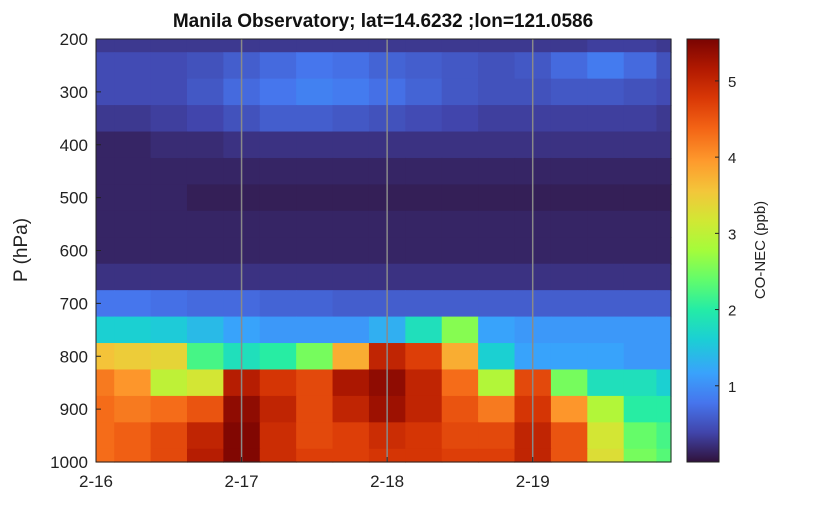 The width and height of the screenshot is (833, 521). What do you see at coordinates (74, 356) in the screenshot?
I see `y-tick-label: 800` at bounding box center [74, 356].